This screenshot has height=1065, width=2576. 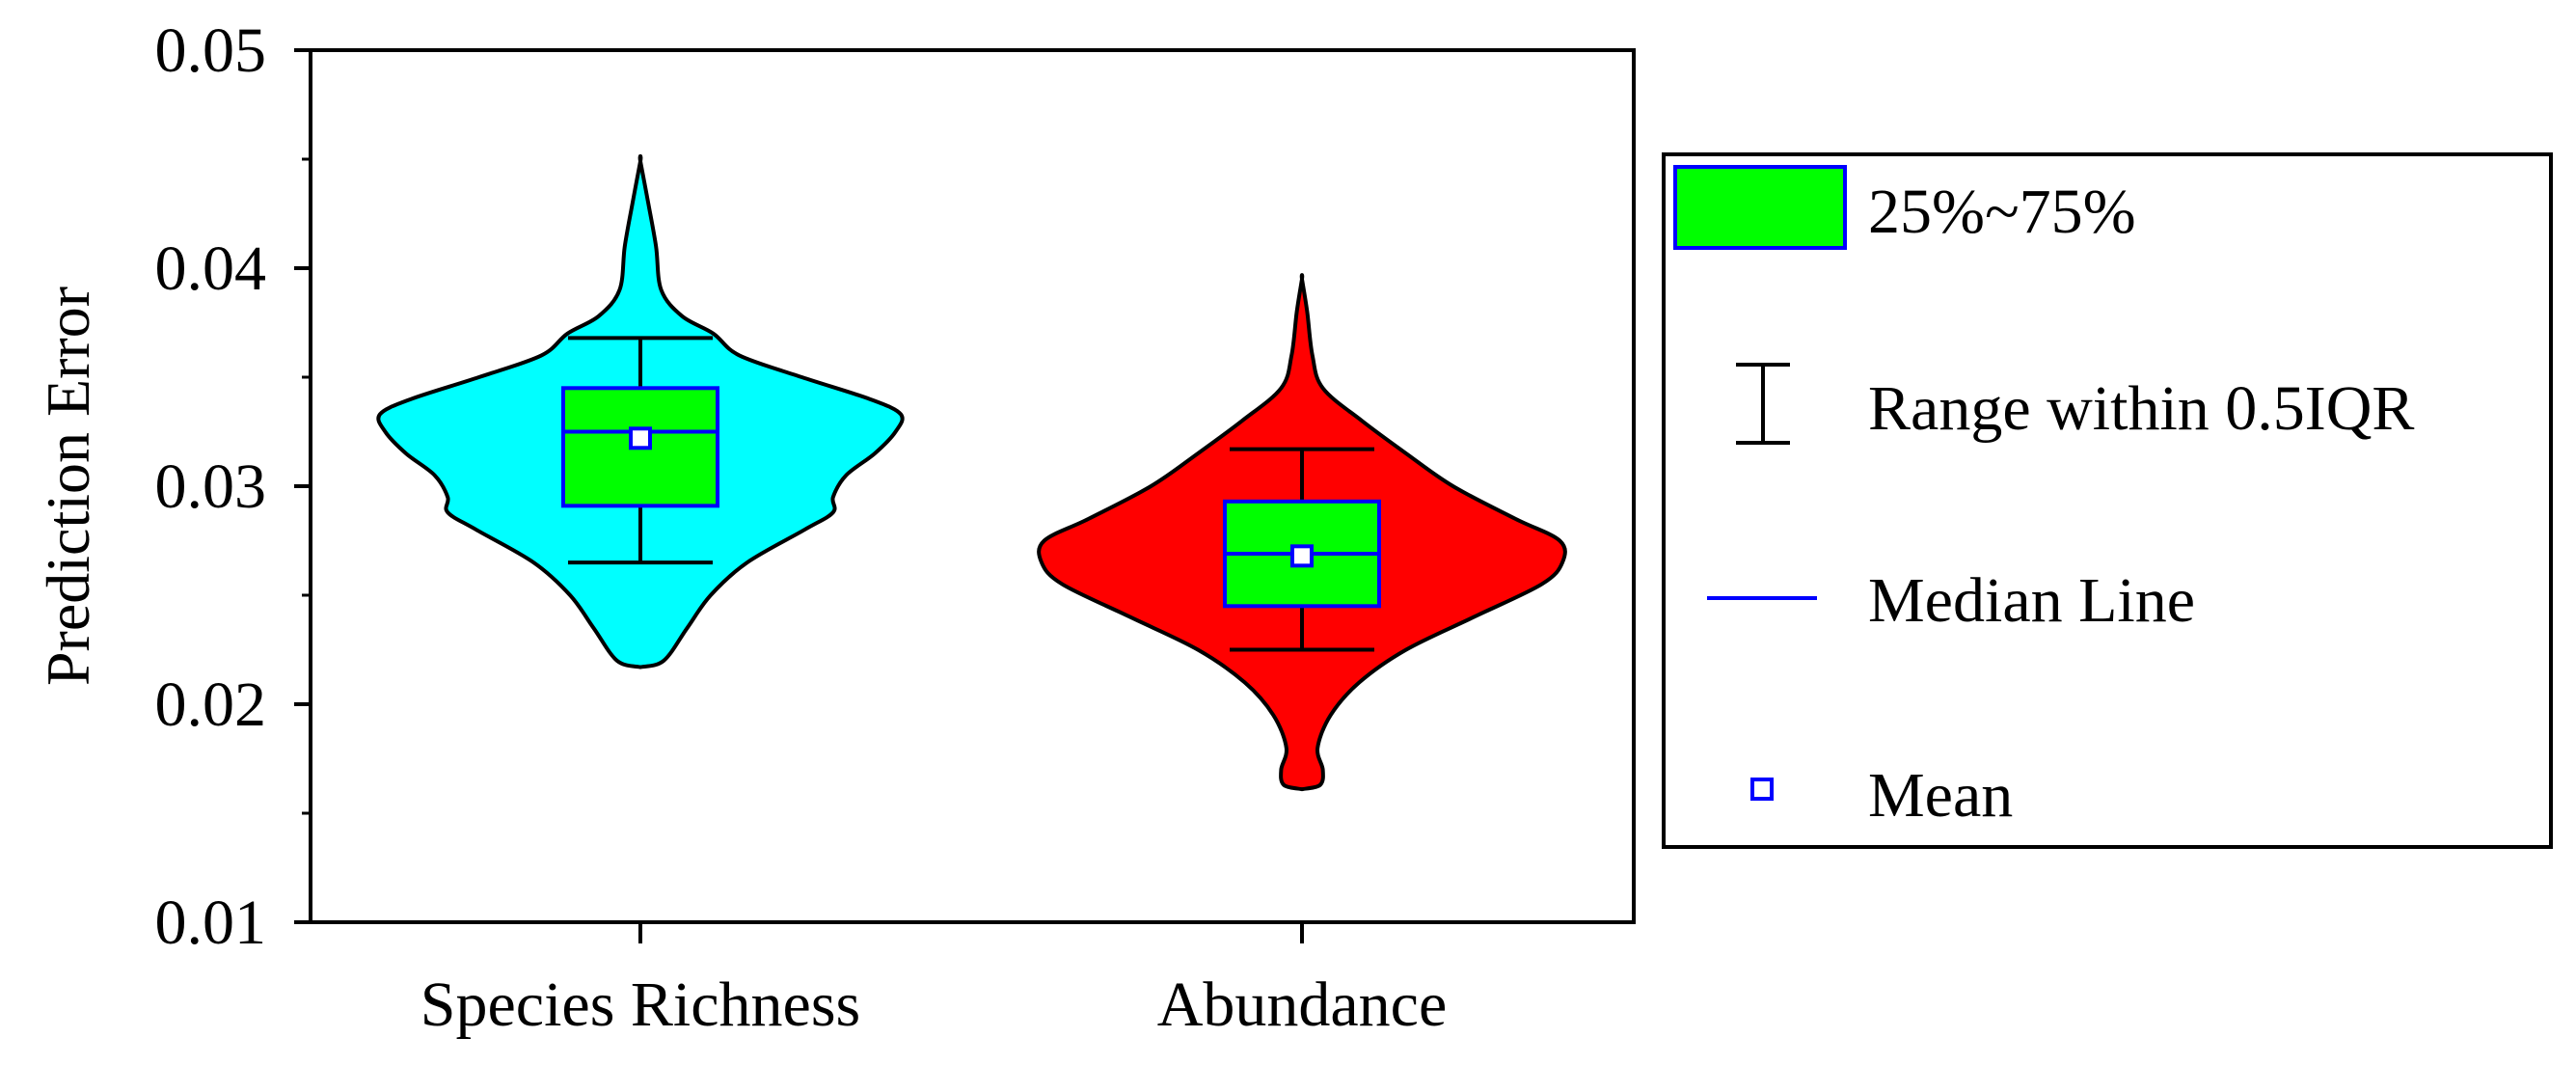 I want to click on y-axis-title: Prediction Error, so click(x=68, y=486).